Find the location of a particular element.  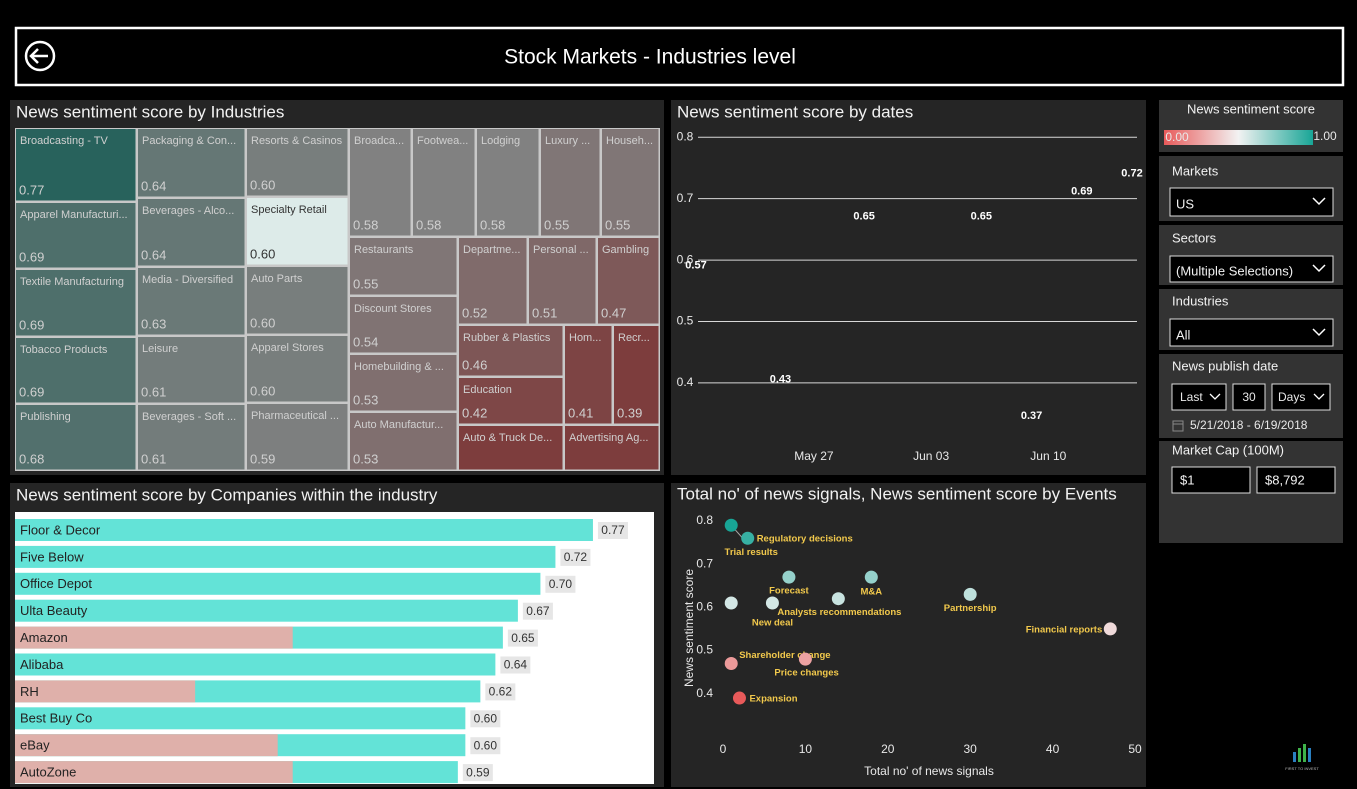

dropdown-value: US is located at coordinates (1185, 203).